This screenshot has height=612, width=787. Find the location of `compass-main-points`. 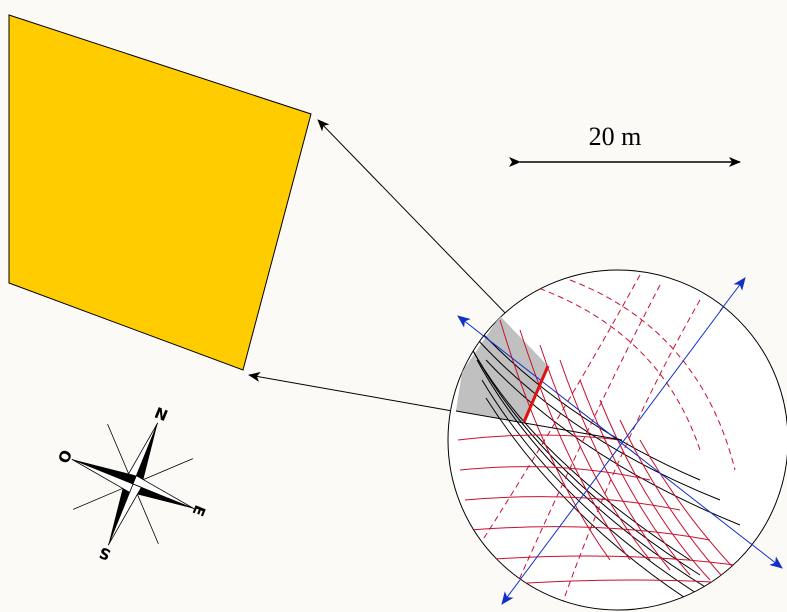

compass-main-points is located at coordinates (133, 484).